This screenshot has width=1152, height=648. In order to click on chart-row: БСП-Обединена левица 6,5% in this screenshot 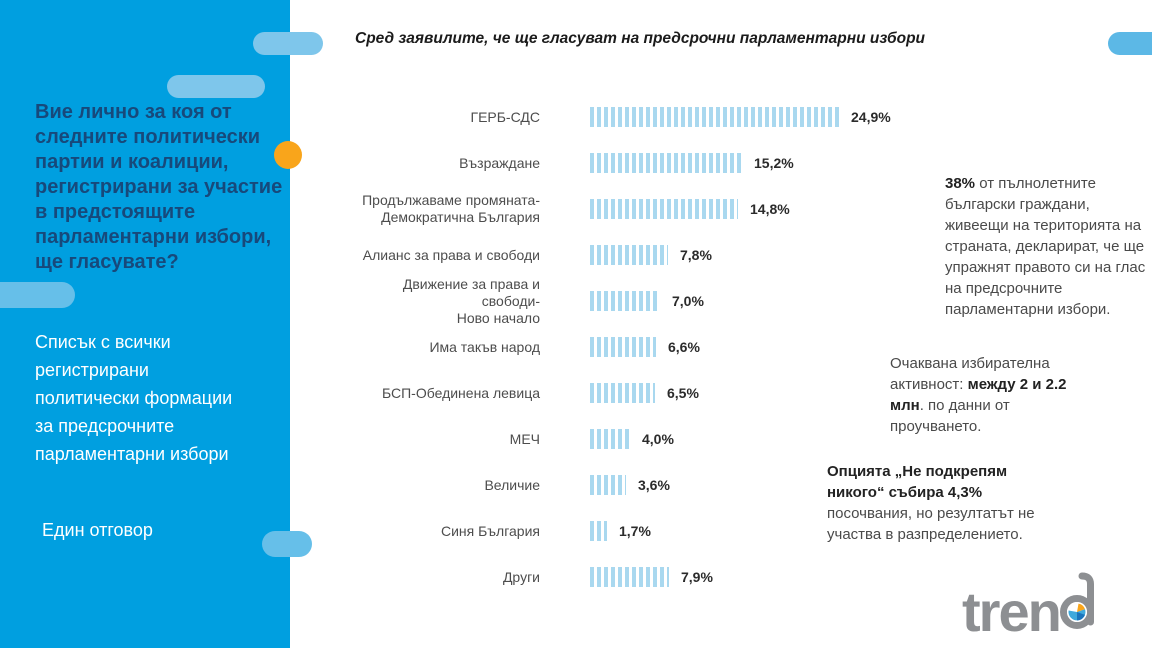, I will do `click(655, 393)`.